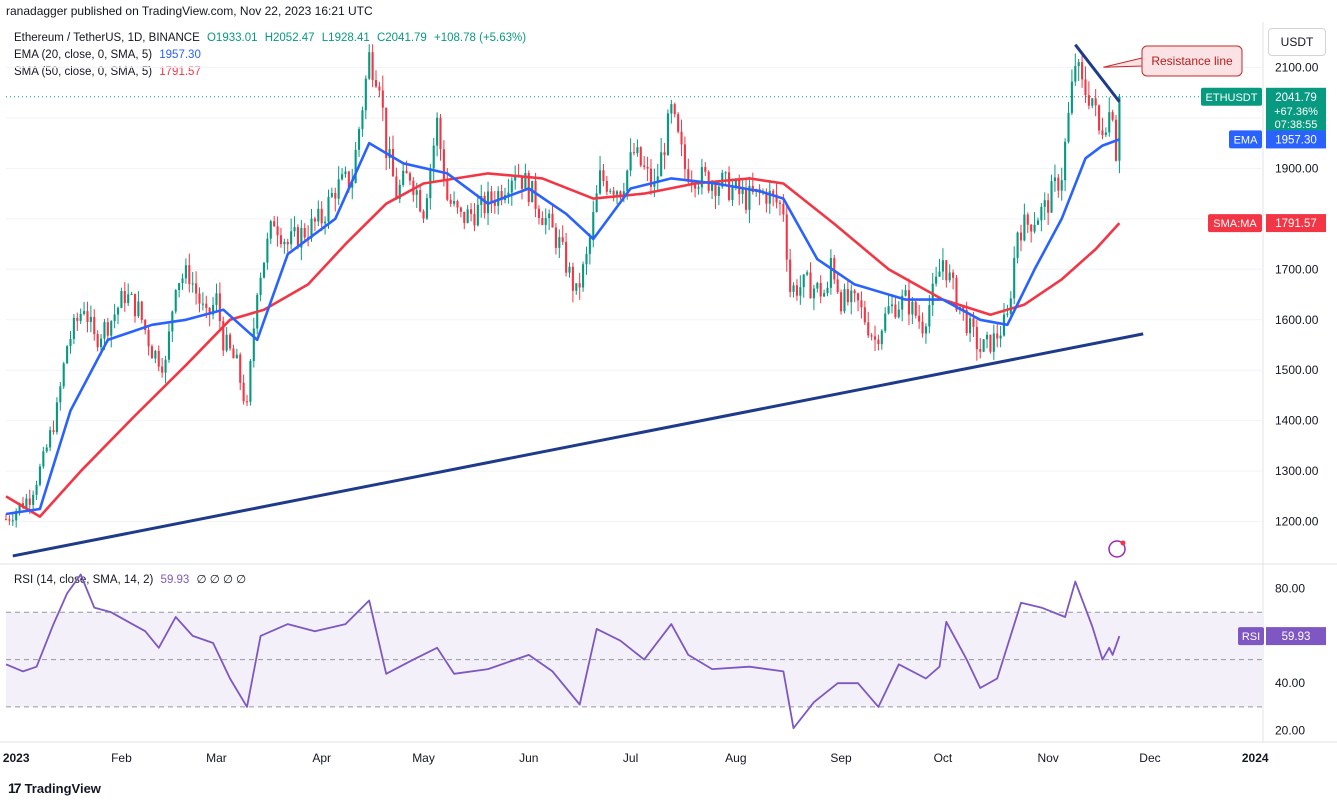  What do you see at coordinates (1296, 125) in the screenshot?
I see `ethusdt-price-label-extra: 07:38:55` at bounding box center [1296, 125].